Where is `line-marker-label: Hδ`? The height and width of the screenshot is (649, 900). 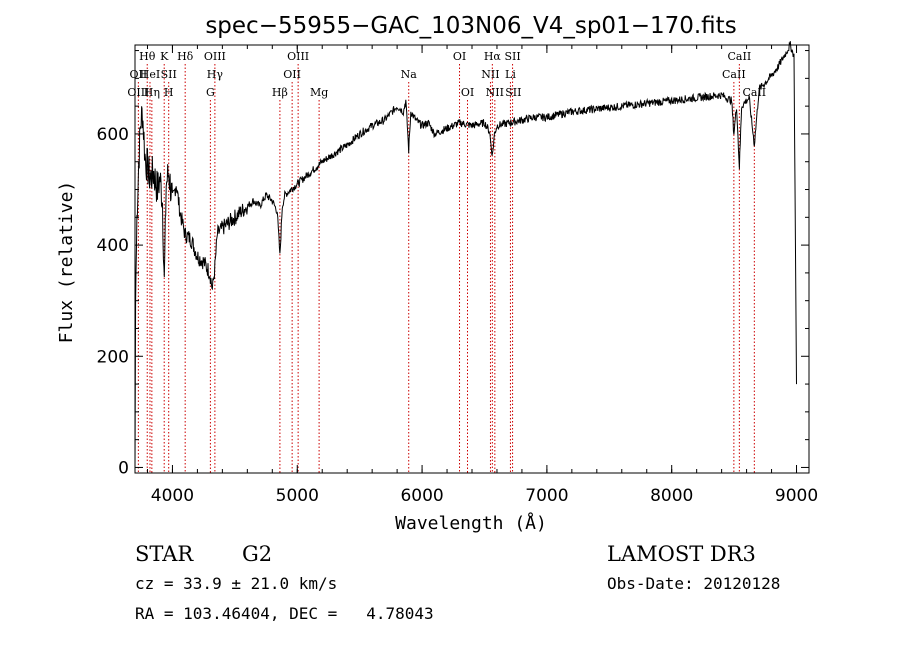
line-marker-label: Hδ is located at coordinates (185, 56).